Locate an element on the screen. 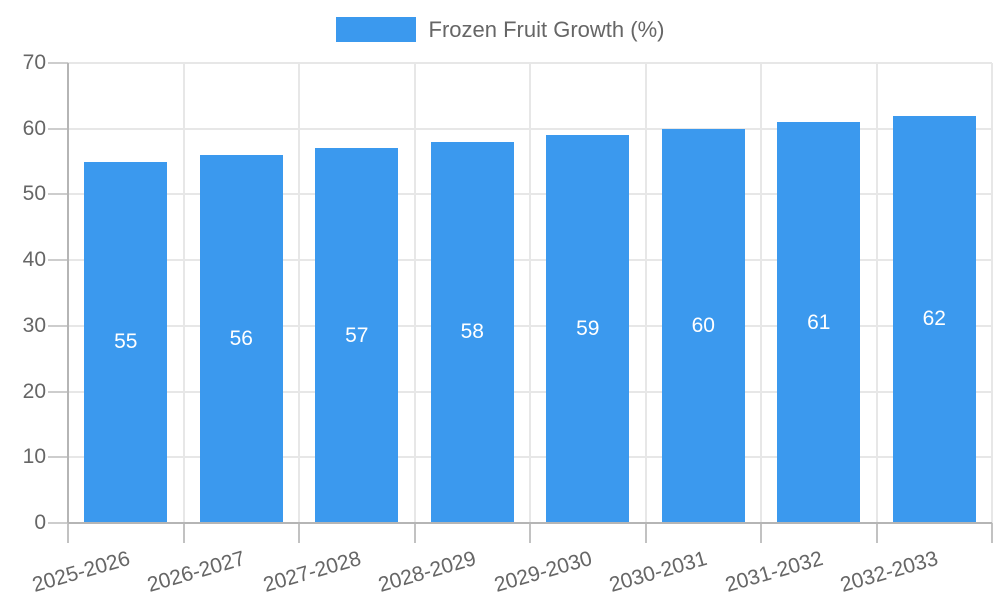 This screenshot has width=1000, height=600. bar-value-label: 58 is located at coordinates (472, 332).